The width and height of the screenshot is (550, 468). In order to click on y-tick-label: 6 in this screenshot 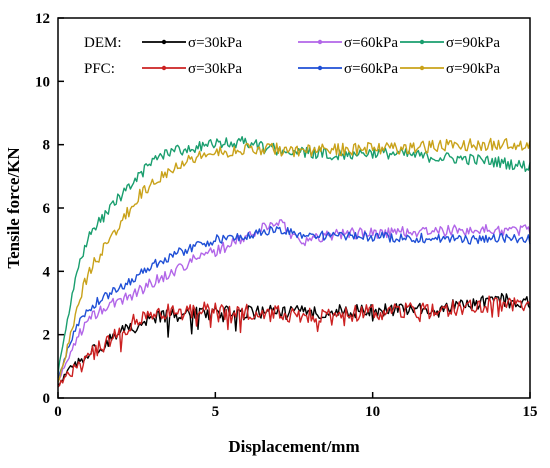, I will do `click(47, 209)`.